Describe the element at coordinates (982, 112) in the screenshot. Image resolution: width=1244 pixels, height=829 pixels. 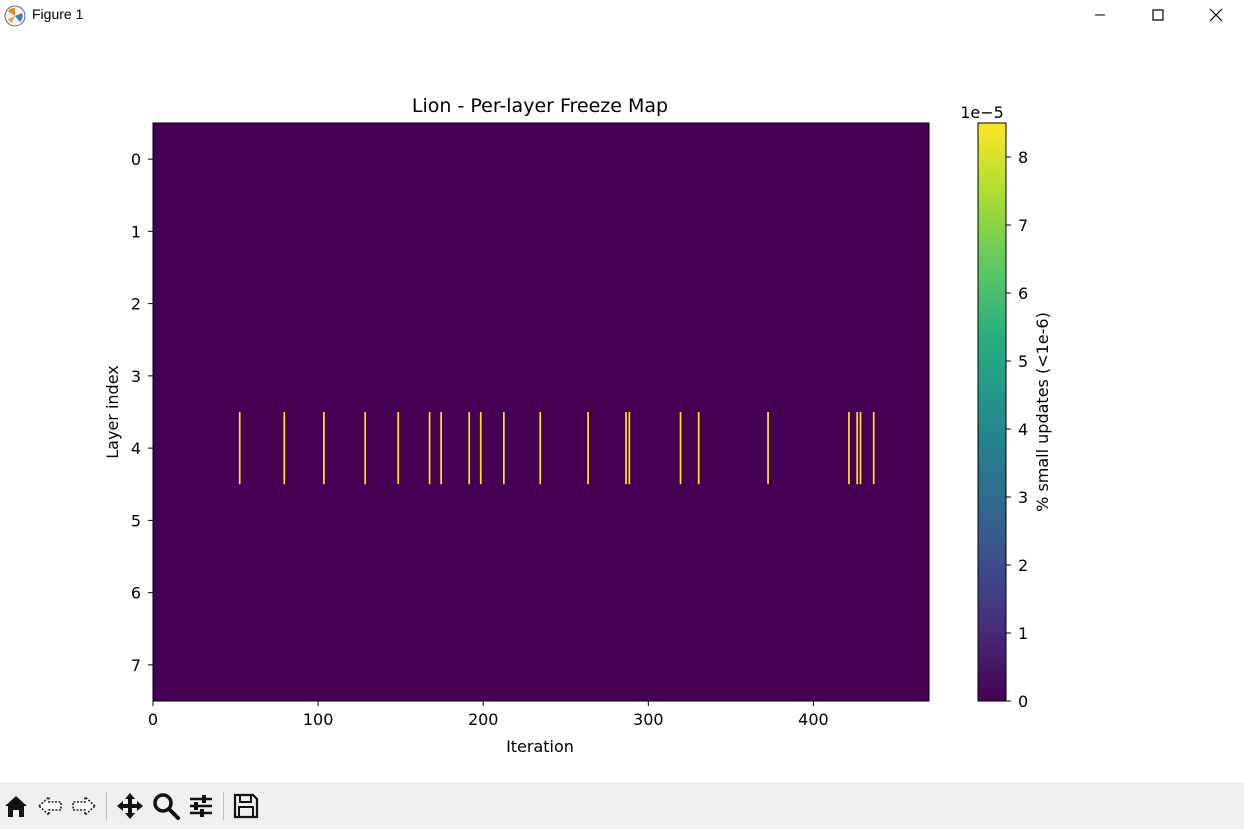
I see `colorbar-offset-text: 1e−5` at that location.